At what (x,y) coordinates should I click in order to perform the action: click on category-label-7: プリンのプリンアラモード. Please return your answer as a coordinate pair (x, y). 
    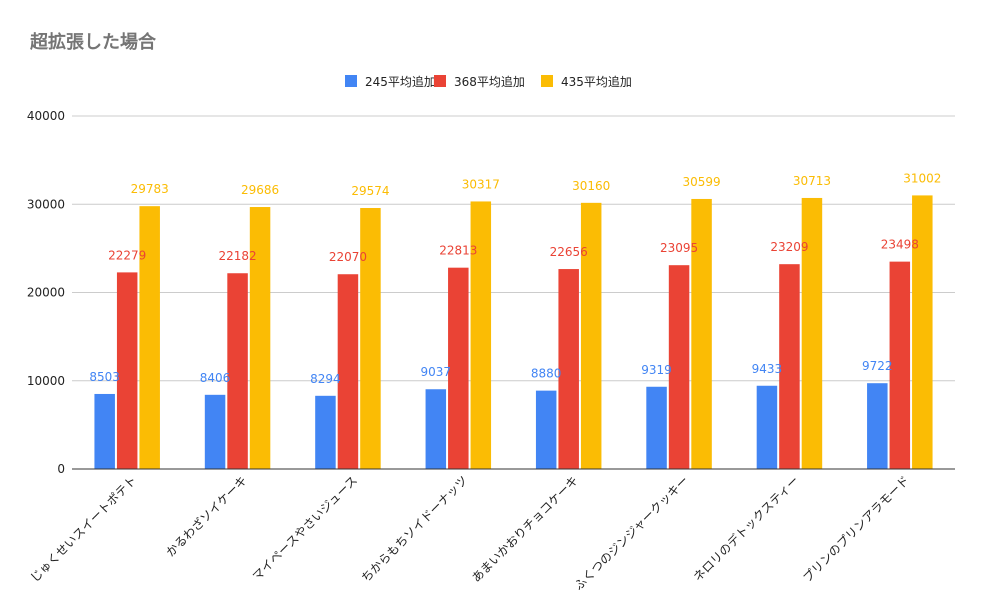
    Looking at the image, I should click on (856, 529).